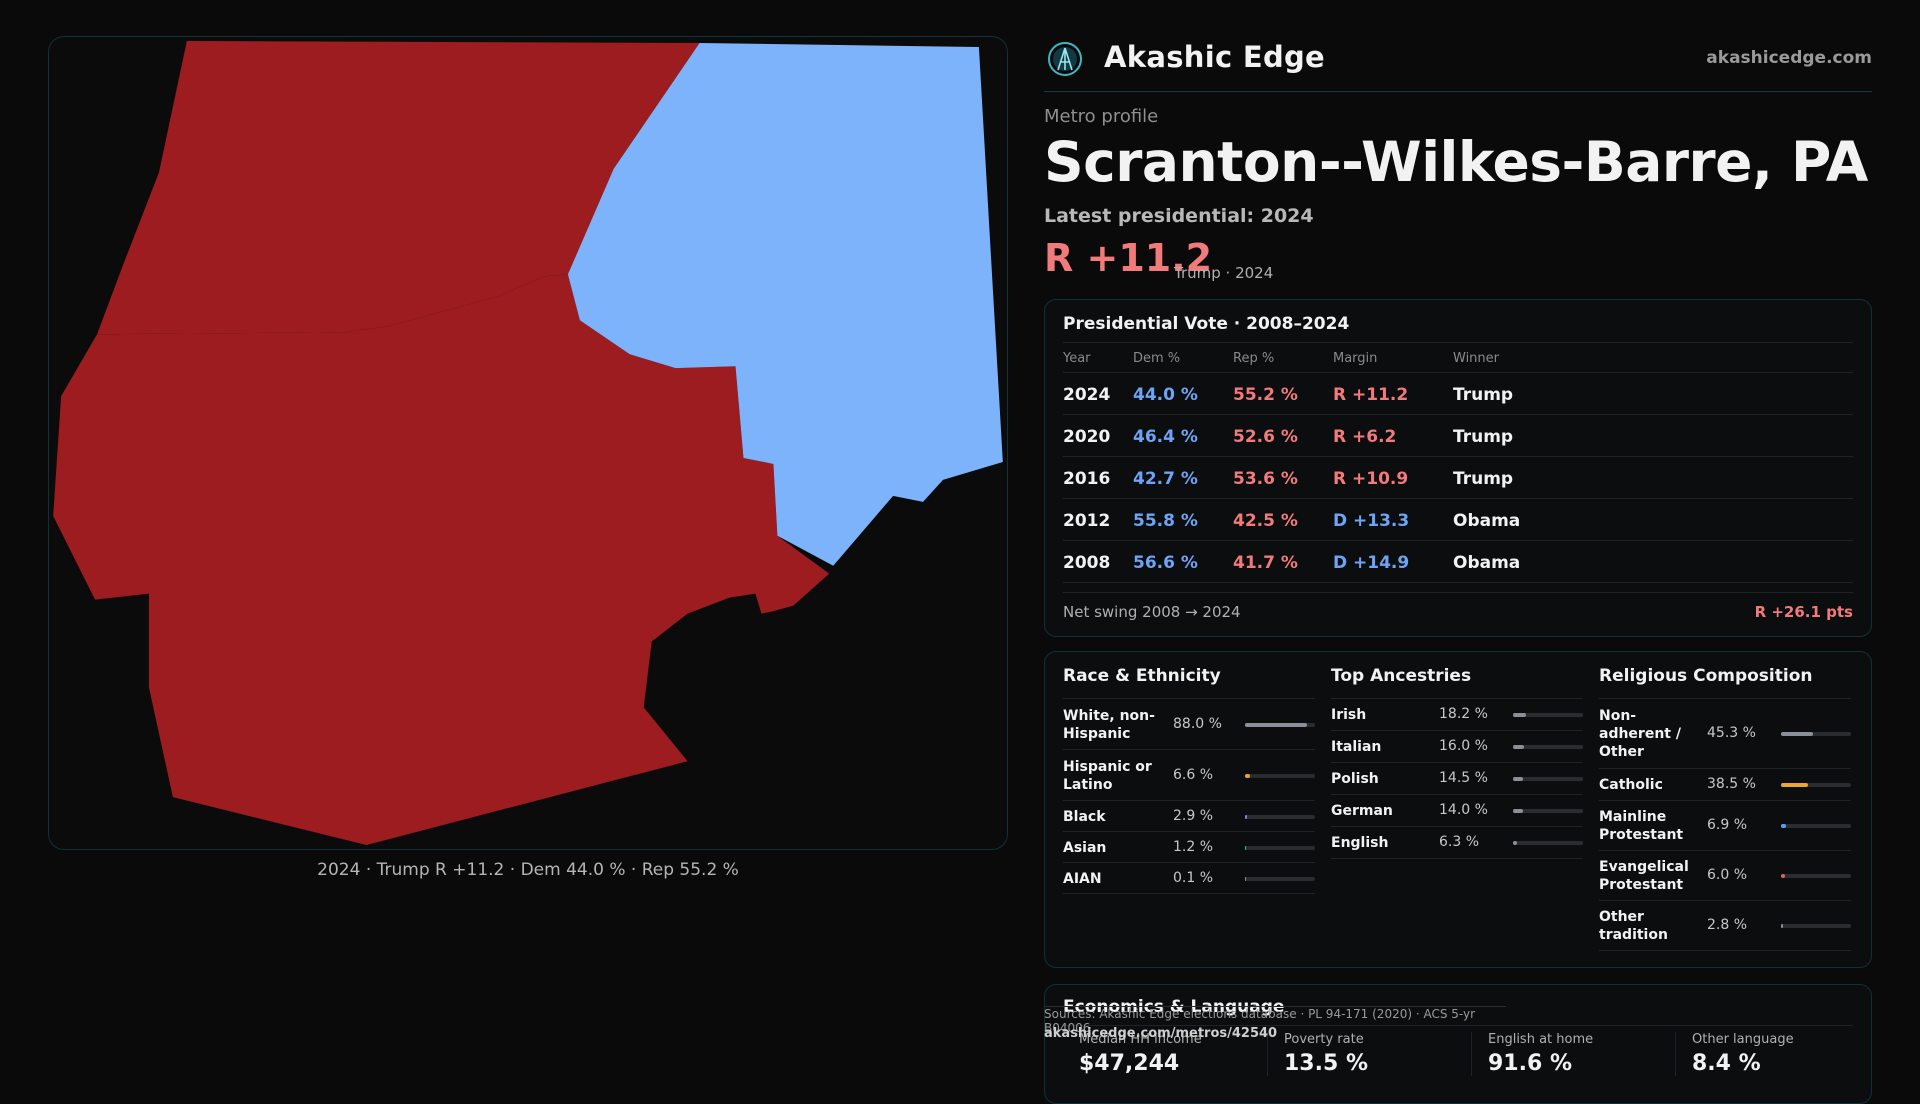 This screenshot has height=1104, width=1920. Describe the element at coordinates (1165, 479) in the screenshot. I see `row-dem: 42.7 %` at that location.